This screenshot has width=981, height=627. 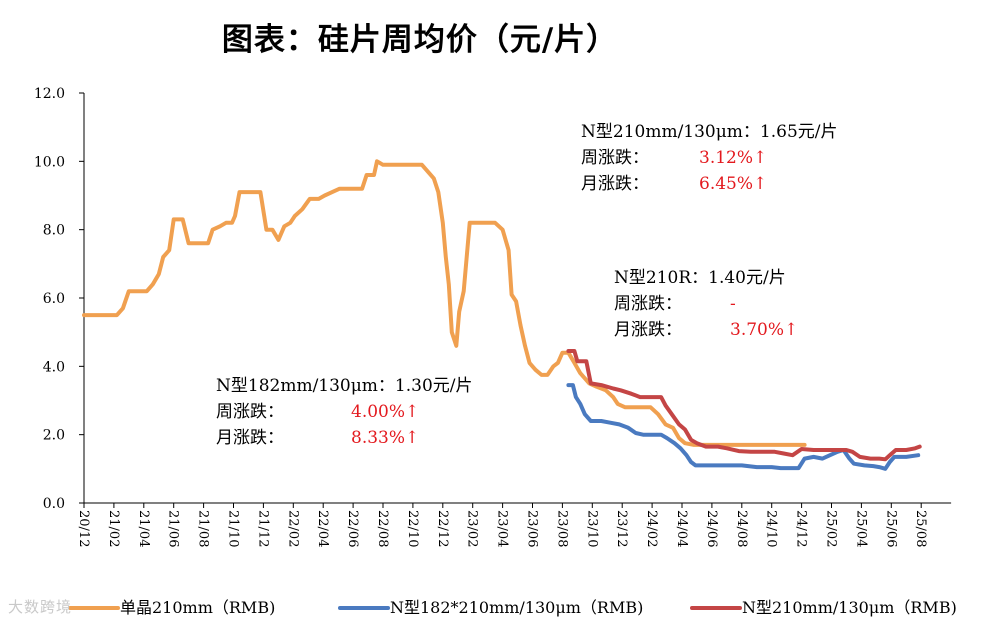 What do you see at coordinates (849, 607) in the screenshot?
I see `legend-label: N型210mm/130μm（RMB)` at bounding box center [849, 607].